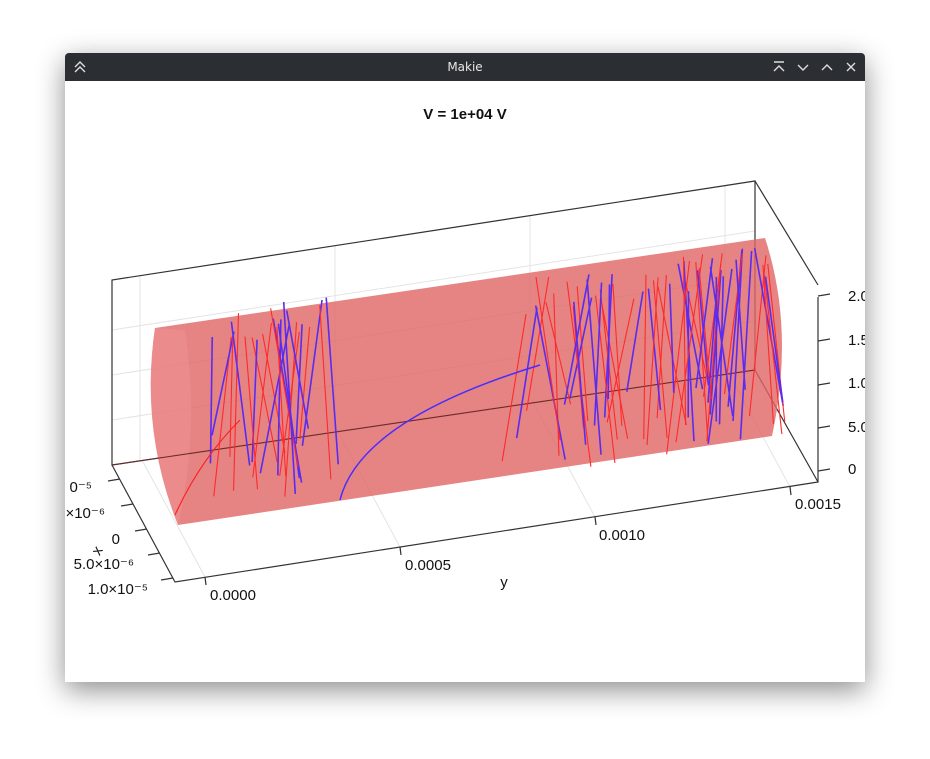 The height and width of the screenshot is (759, 930). Describe the element at coordinates (856, 427) in the screenshot. I see `z-tick-label: 5.0` at that location.